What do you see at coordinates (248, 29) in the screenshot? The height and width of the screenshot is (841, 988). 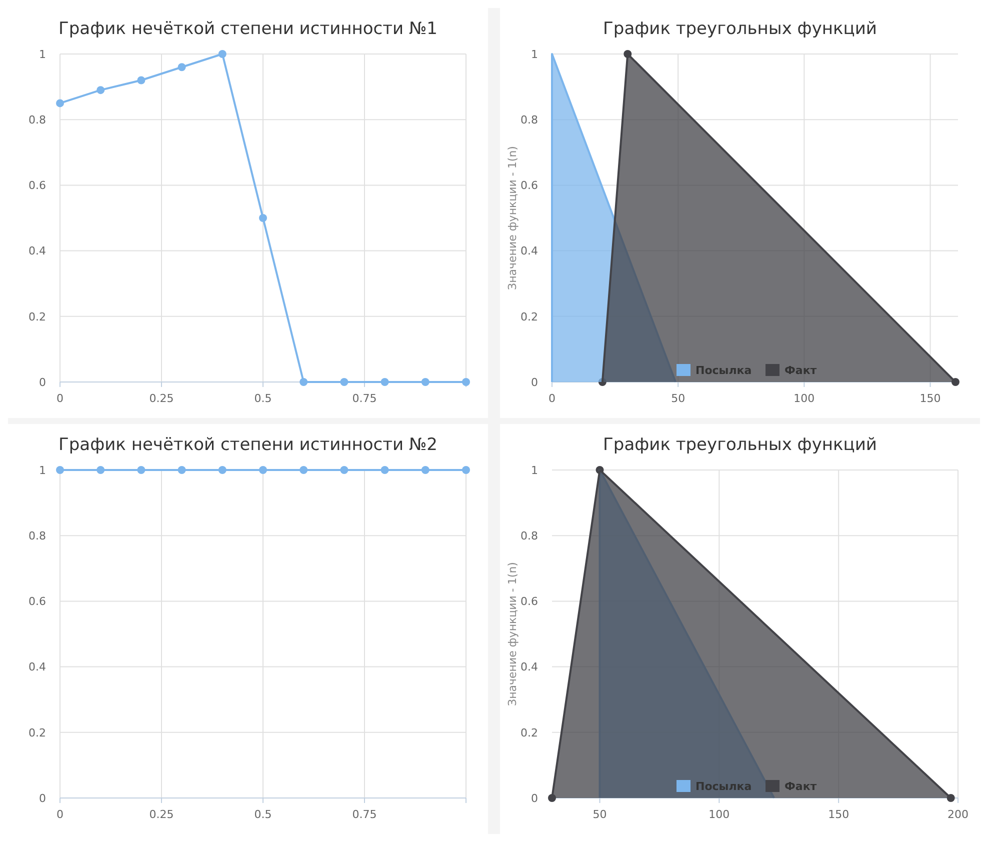 I see `chart-title: График нечёткой степени истинности №1` at bounding box center [248, 29].